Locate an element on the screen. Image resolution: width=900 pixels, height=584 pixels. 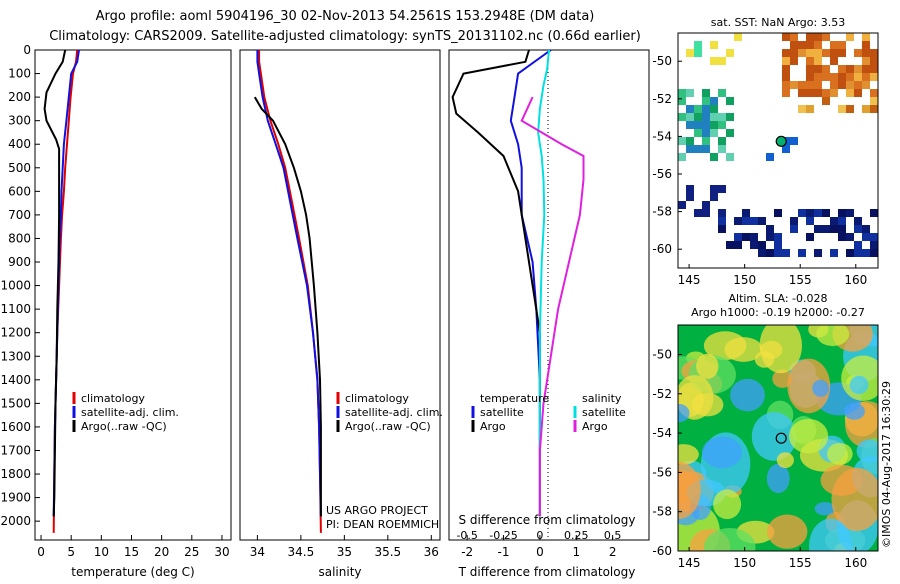
map-x-tick-label: 150 is located at coordinates (744, 280).